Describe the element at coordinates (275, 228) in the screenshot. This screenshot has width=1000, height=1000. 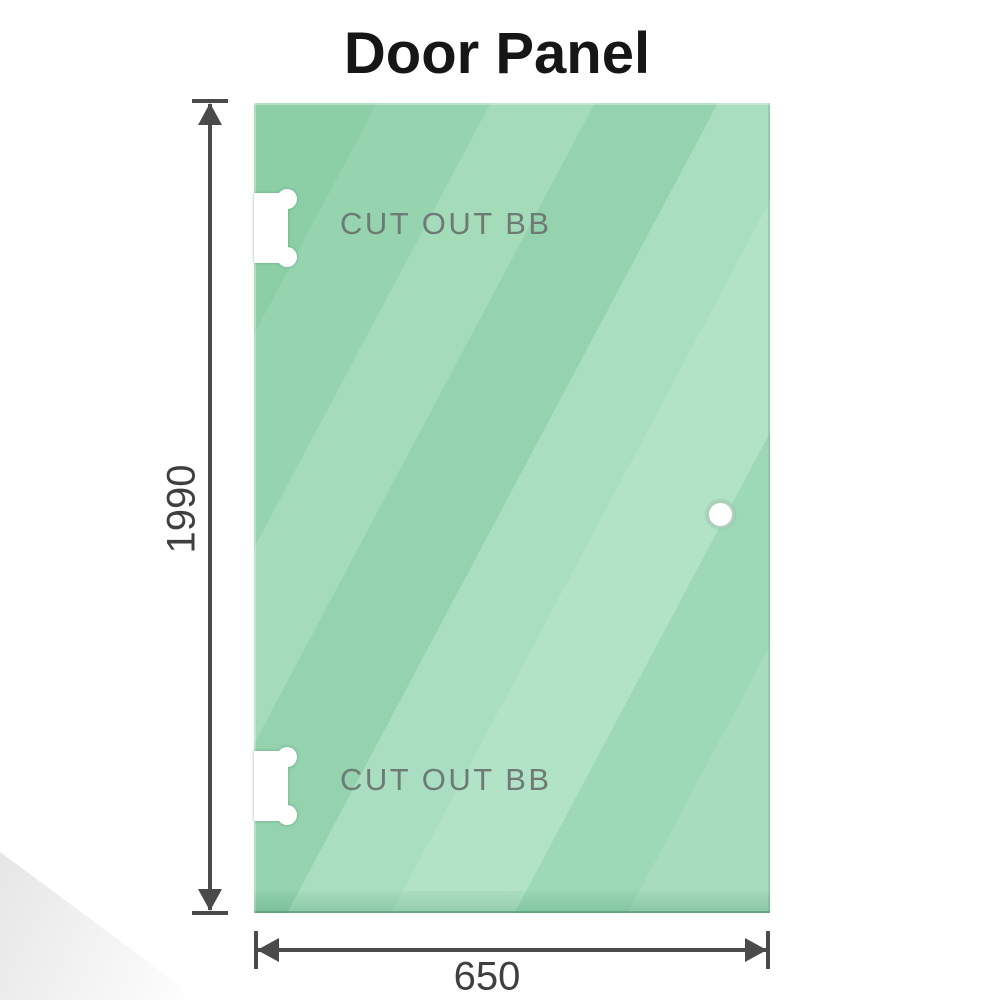
I see `hinge-cutout-top-icon` at that location.